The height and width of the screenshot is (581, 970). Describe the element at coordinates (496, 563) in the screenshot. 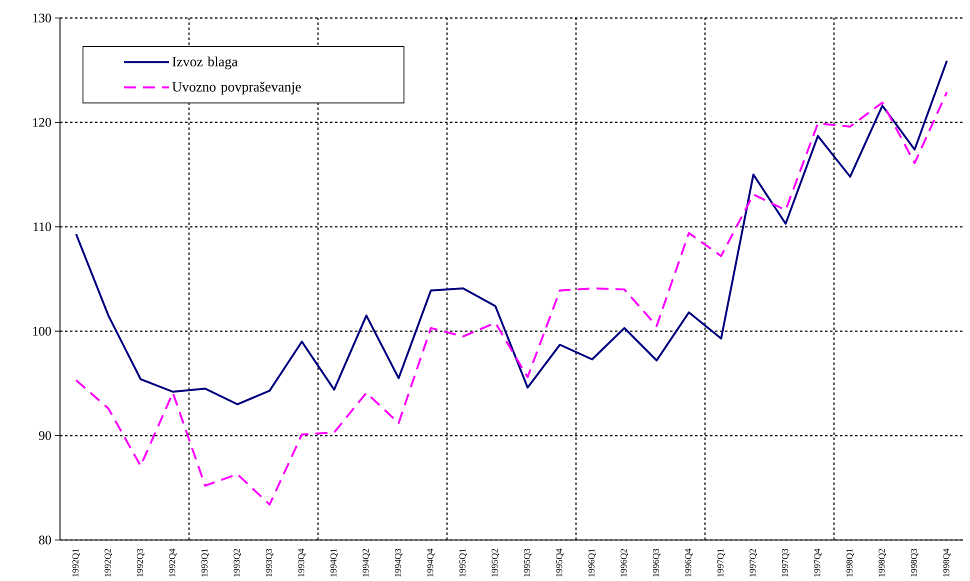

I see `x-tick-label: 1995Q2` at that location.